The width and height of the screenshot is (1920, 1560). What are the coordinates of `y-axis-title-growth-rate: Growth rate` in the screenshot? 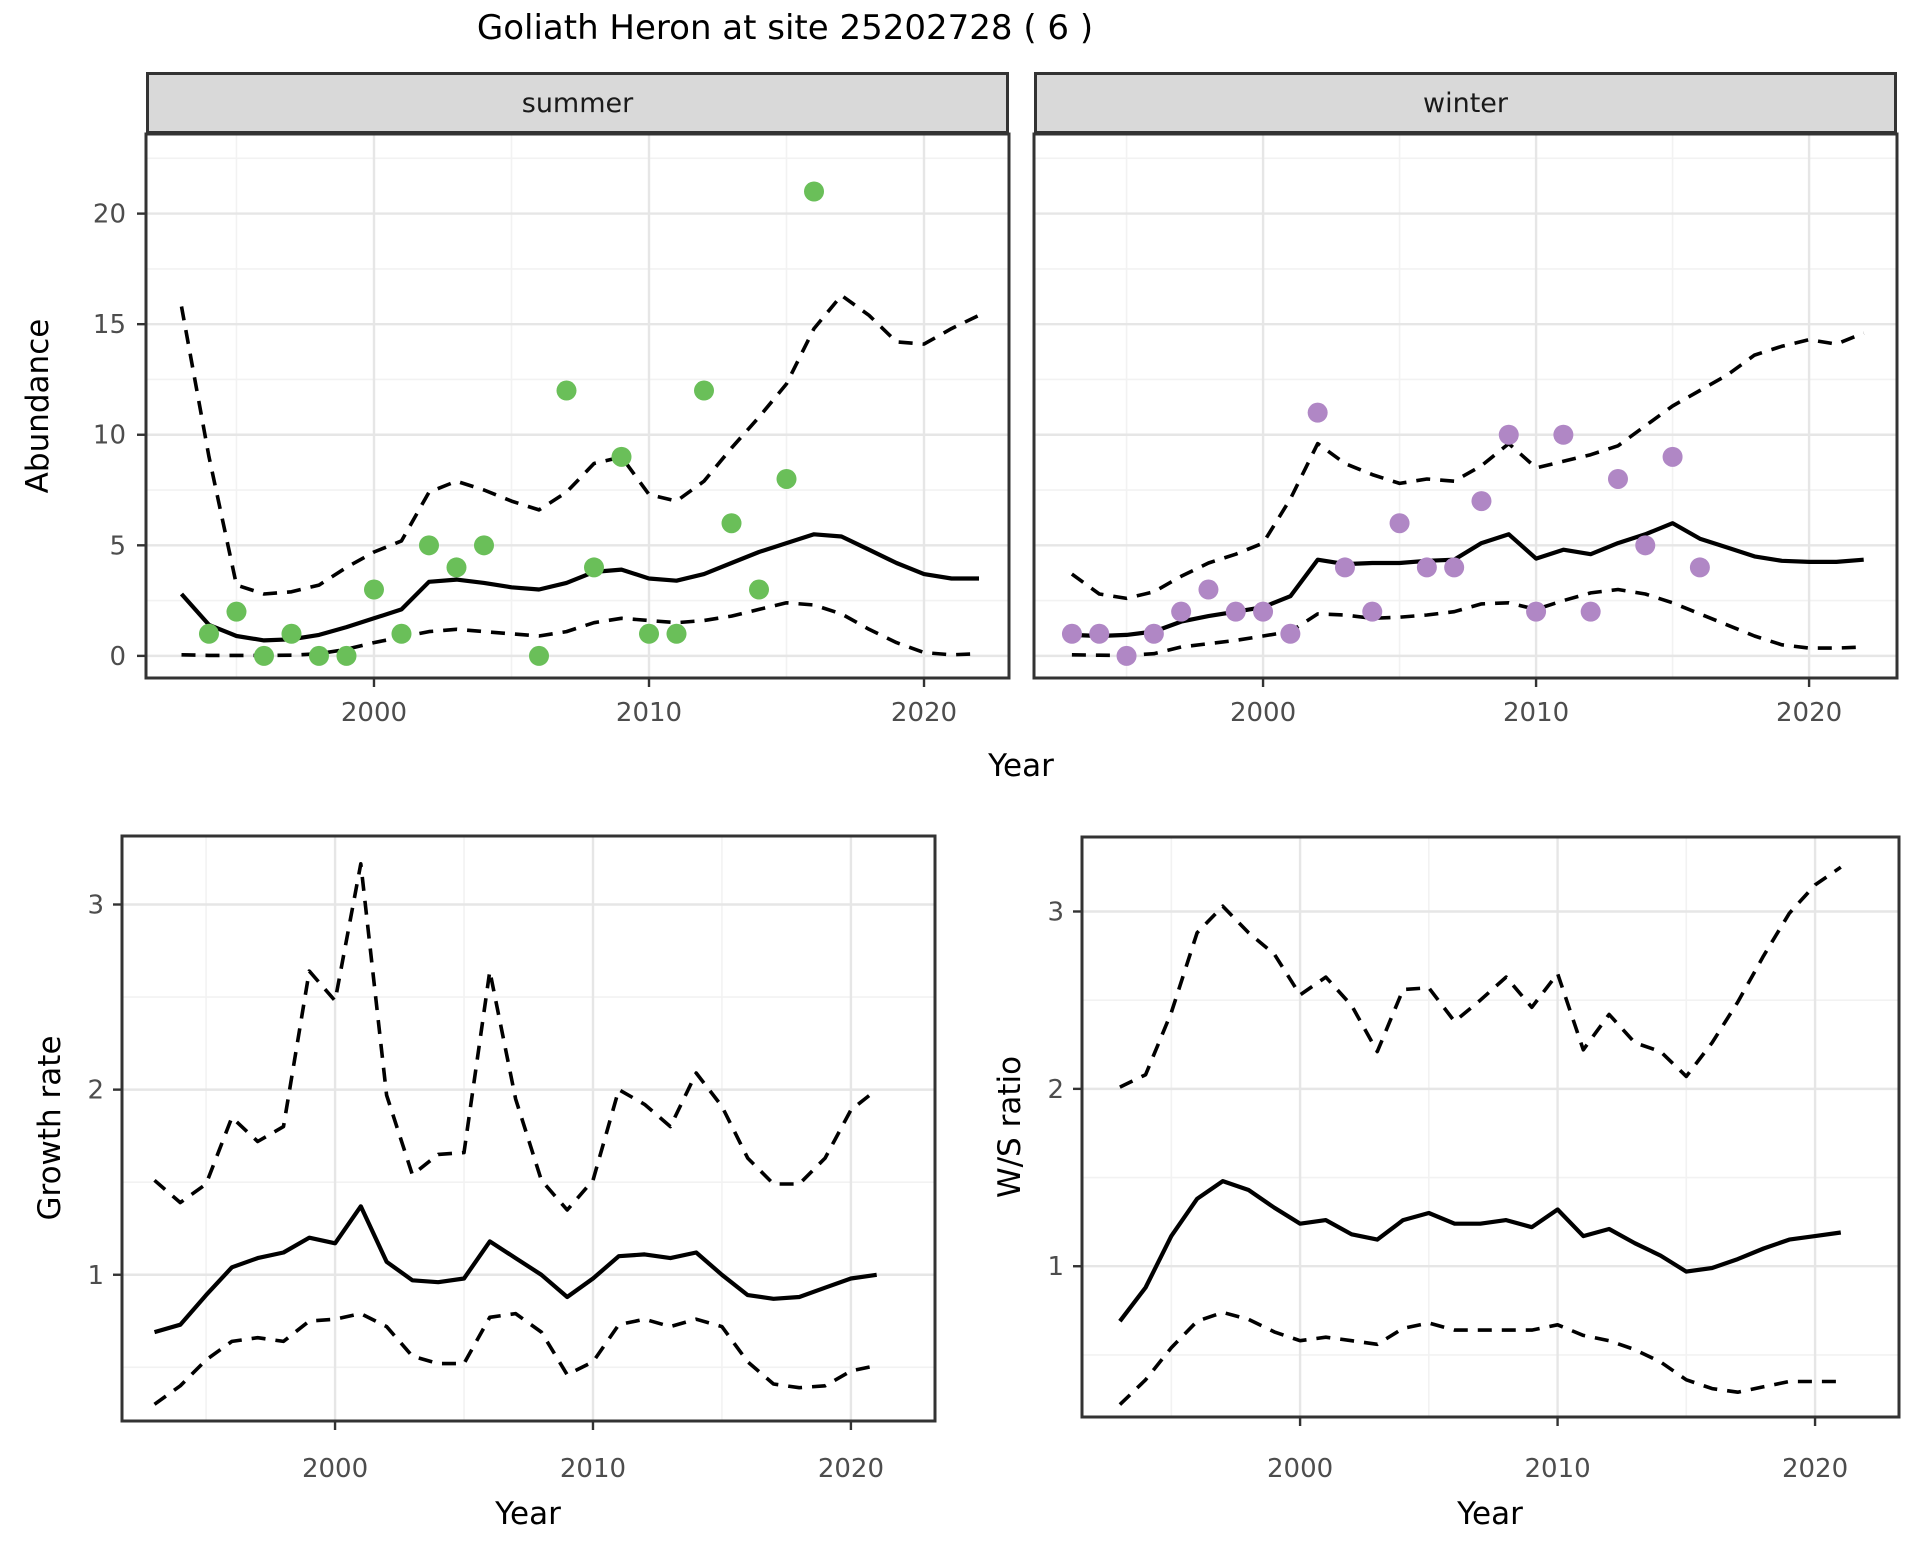 It's located at (50, 1128).